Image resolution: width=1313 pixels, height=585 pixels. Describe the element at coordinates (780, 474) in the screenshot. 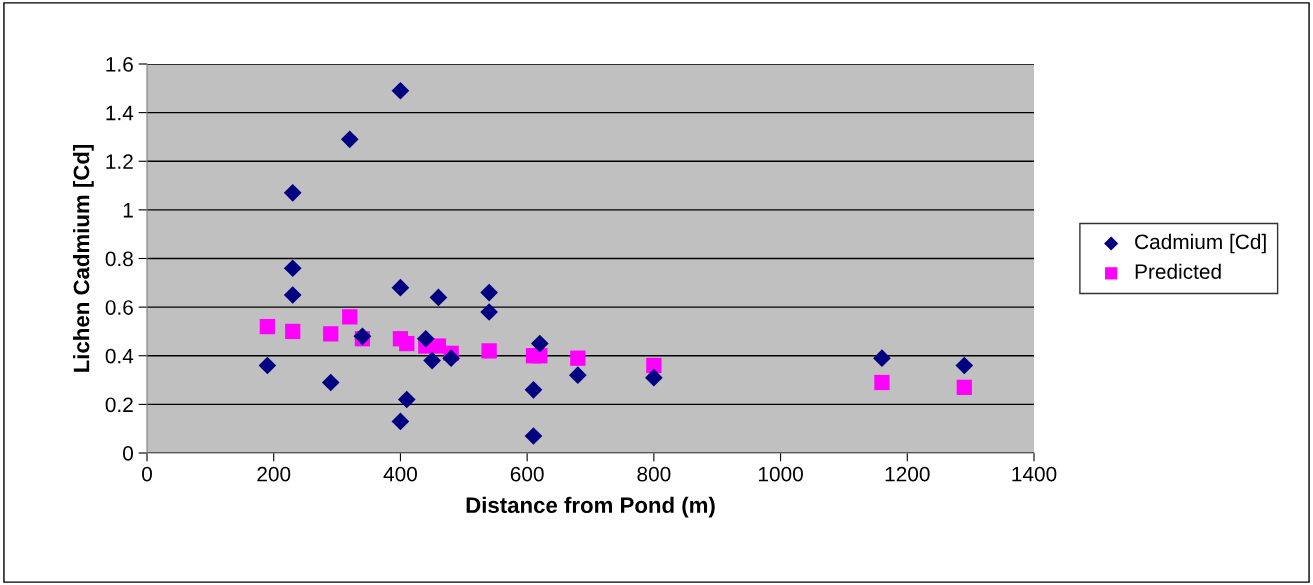

I see `x-tick-label: 1000` at that location.